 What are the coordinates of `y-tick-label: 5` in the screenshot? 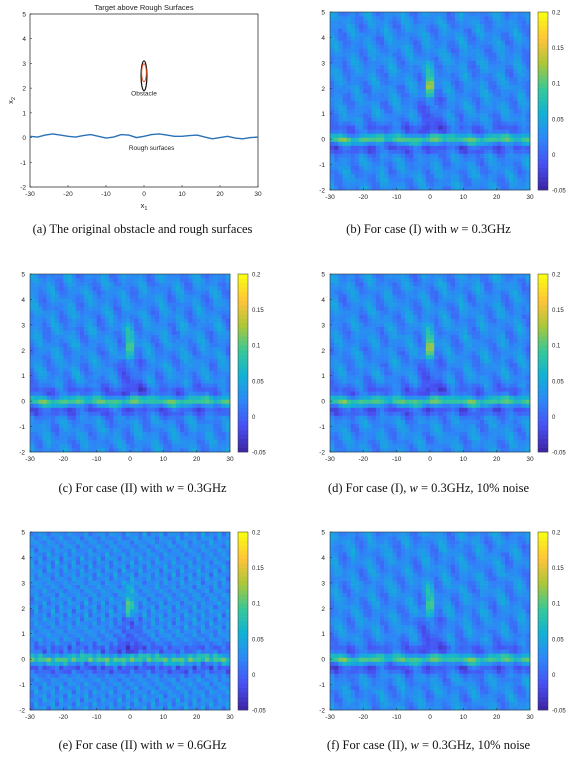 It's located at (23, 275).